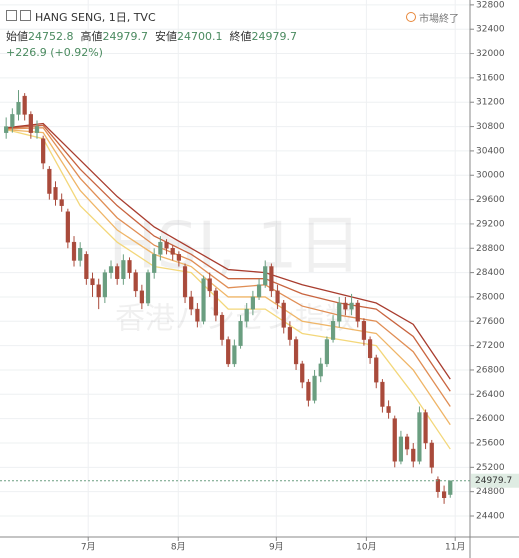 The image size is (519, 558). What do you see at coordinates (17, 36) in the screenshot?
I see `label: 始値` at bounding box center [17, 36].